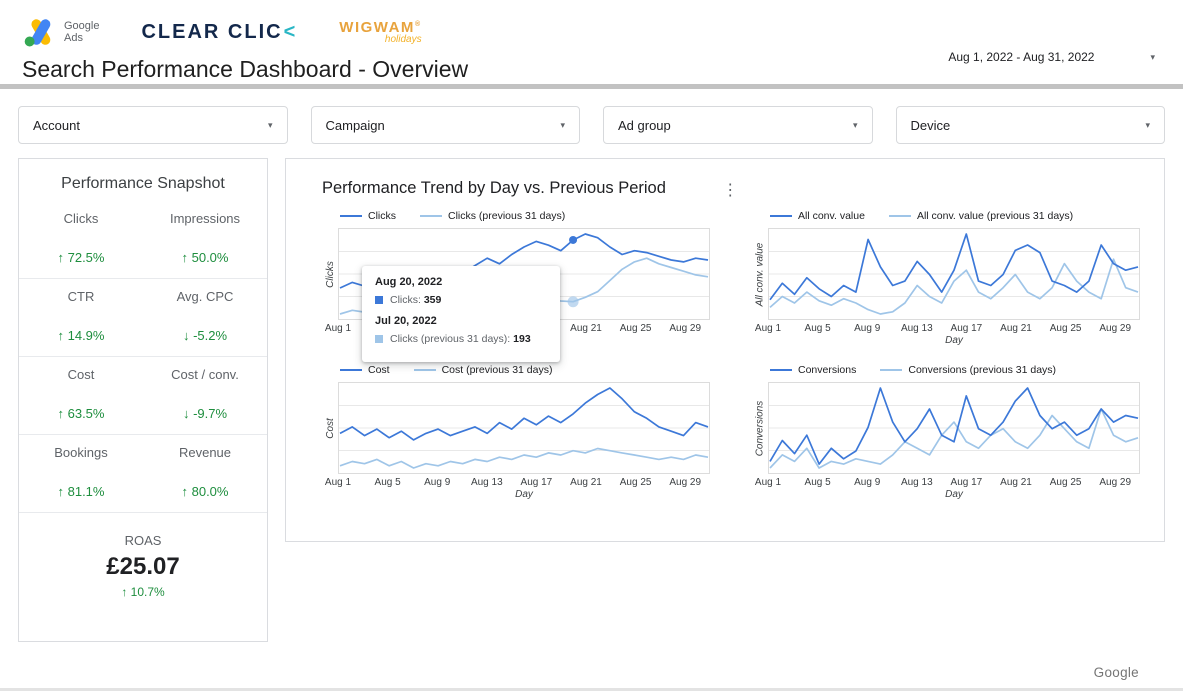 This screenshot has width=1183, height=691. Describe the element at coordinates (81, 218) in the screenshot. I see `metric-label: Clicks` at that location.